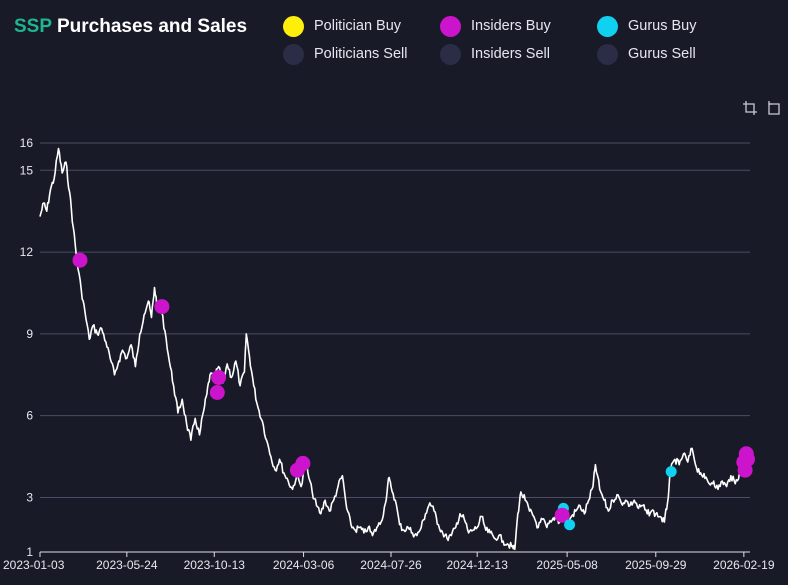  Describe the element at coordinates (27, 143) in the screenshot. I see `y-tick-label: 16` at that location.